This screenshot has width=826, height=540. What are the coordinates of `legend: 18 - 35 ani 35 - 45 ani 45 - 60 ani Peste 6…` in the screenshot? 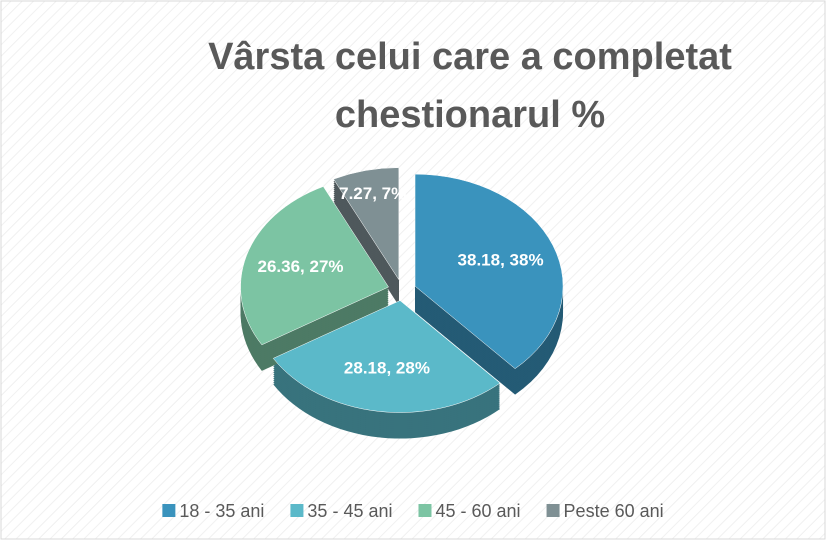 It's located at (413, 511).